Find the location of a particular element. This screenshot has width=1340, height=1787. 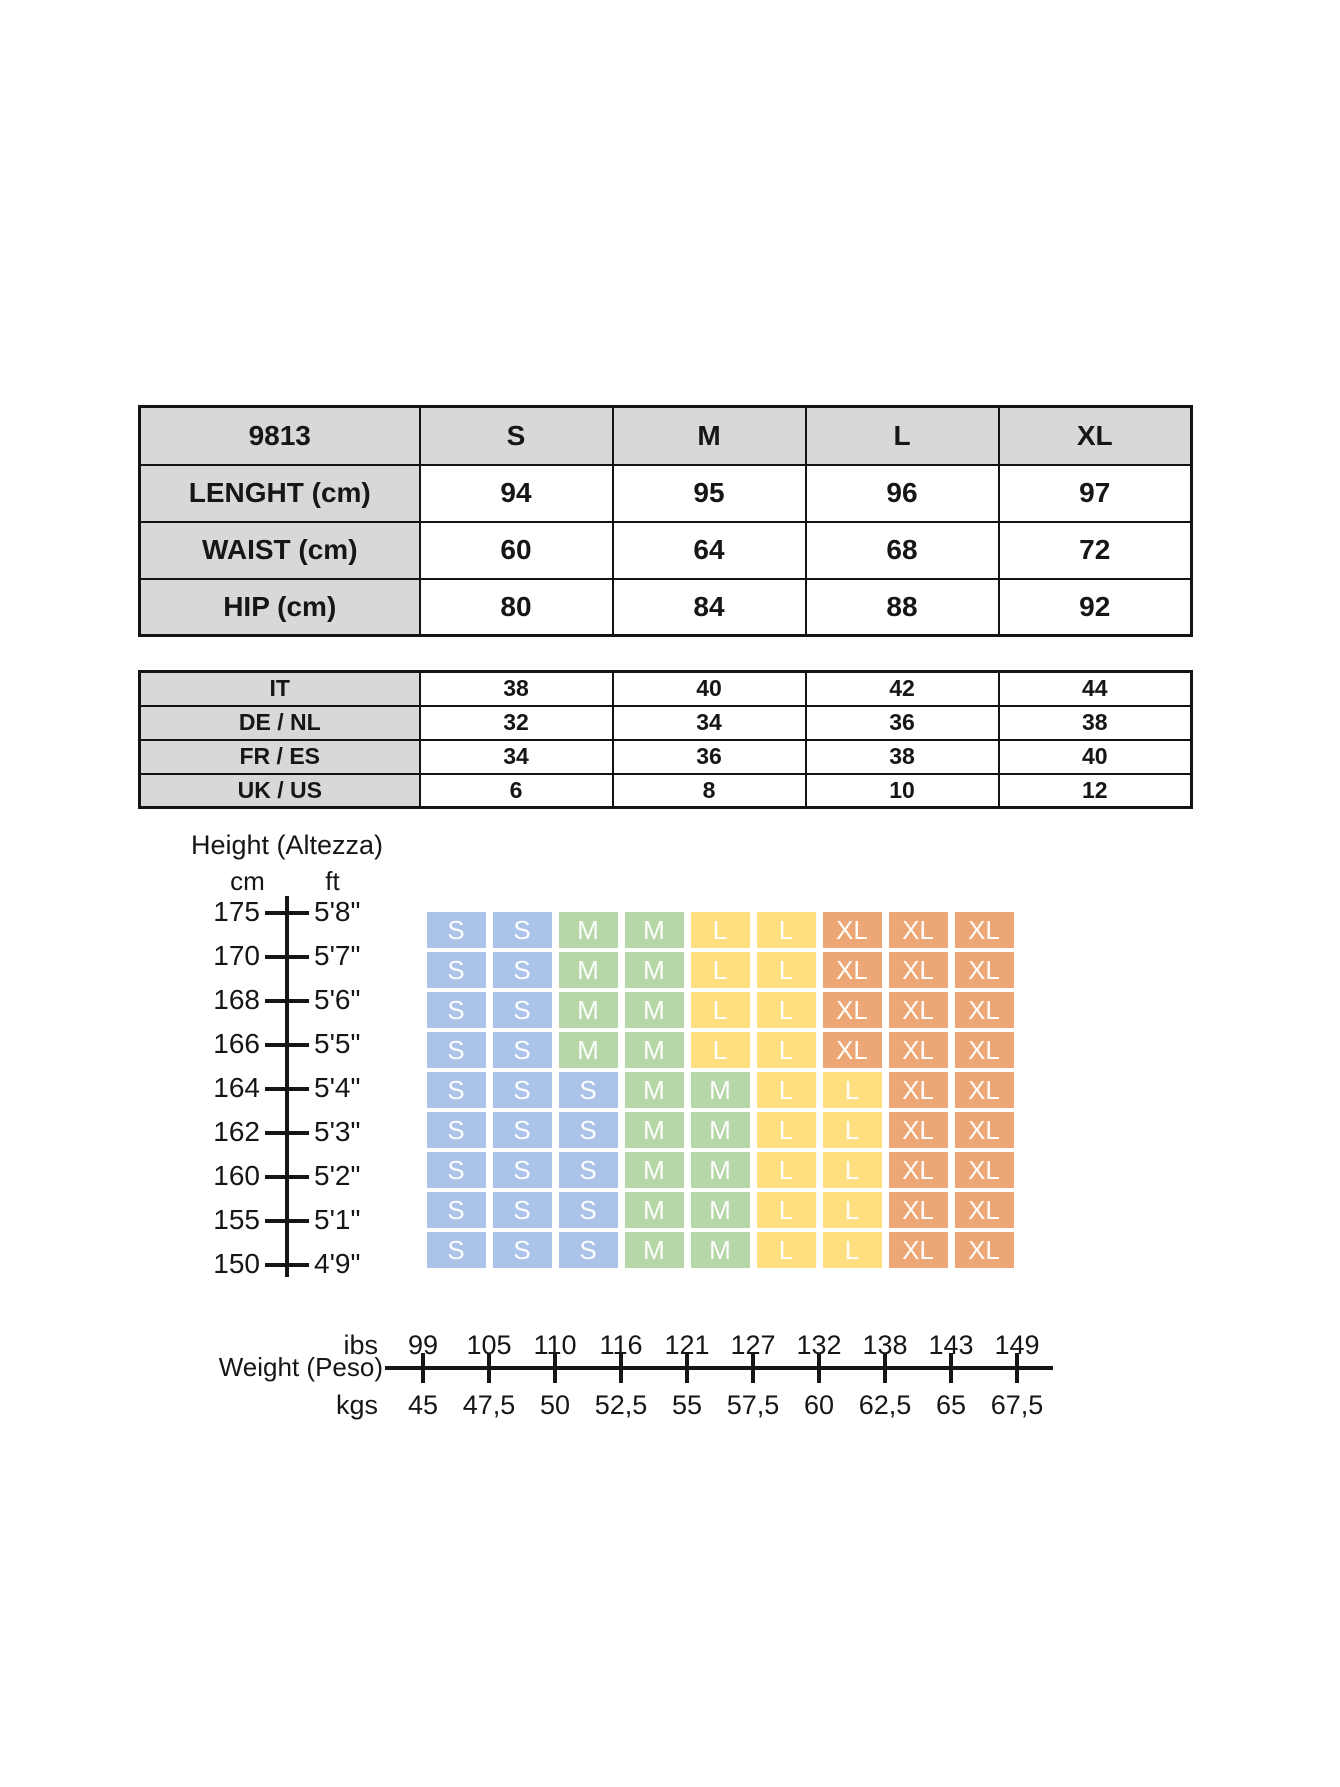

weight-ibs-label: 121 is located at coordinates (687, 1345).